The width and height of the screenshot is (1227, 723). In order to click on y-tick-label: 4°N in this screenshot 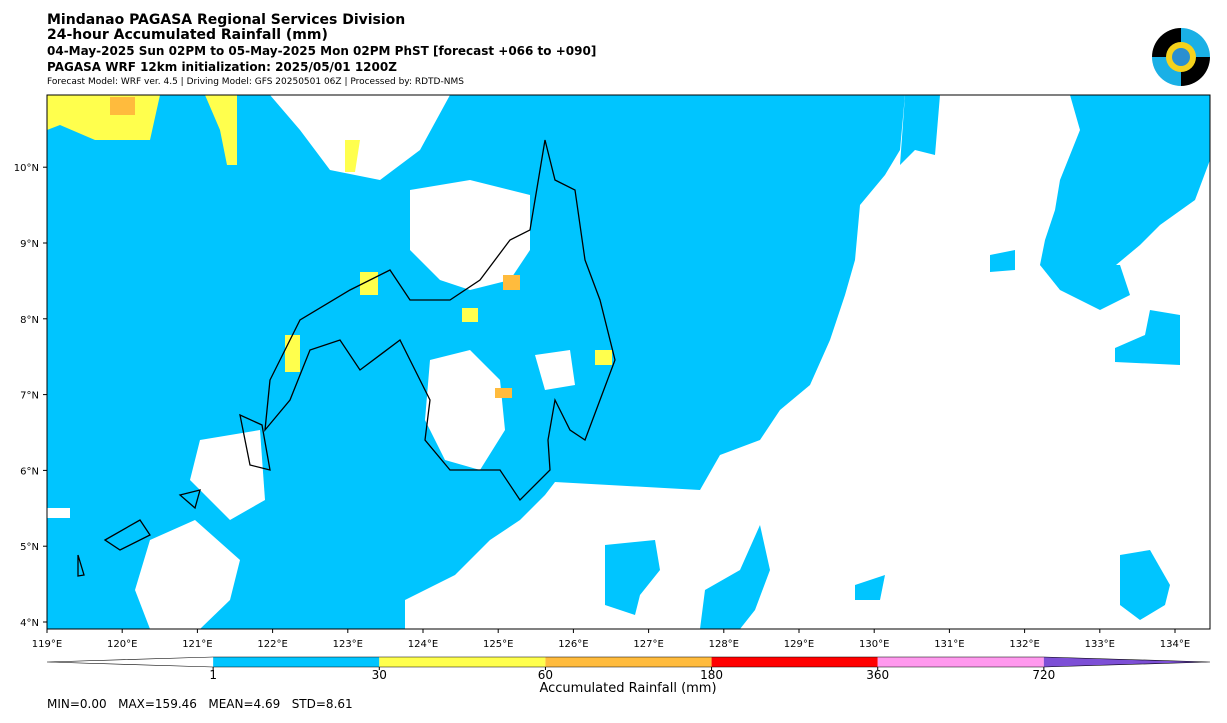, I will do `click(29, 623)`.